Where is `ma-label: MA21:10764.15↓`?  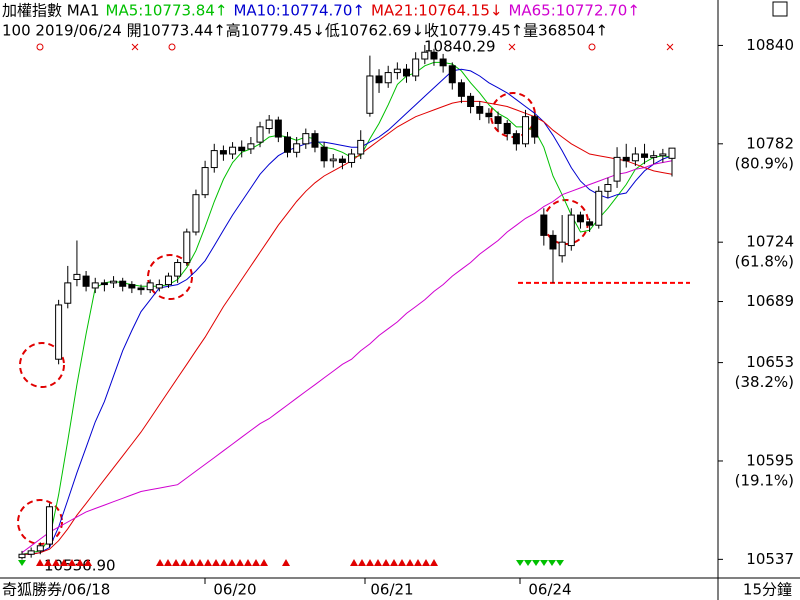 ma-label: MA21:10764.15↓ is located at coordinates (436, 11).